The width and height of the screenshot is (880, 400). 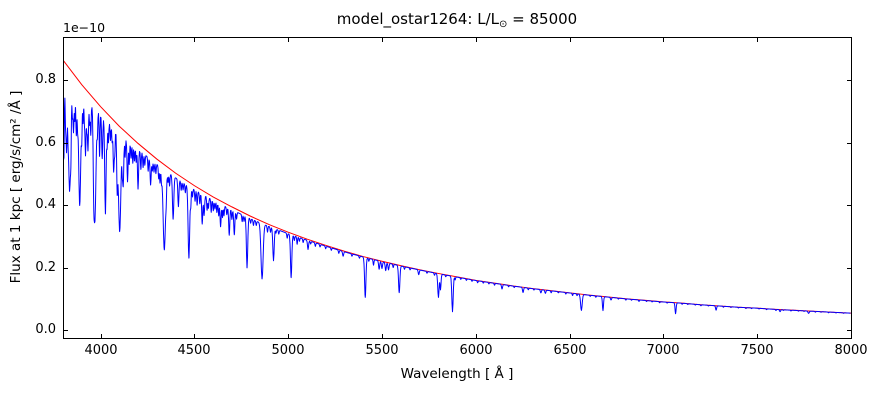 What do you see at coordinates (663, 350) in the screenshot?
I see `x-tick-label: 7000` at bounding box center [663, 350].